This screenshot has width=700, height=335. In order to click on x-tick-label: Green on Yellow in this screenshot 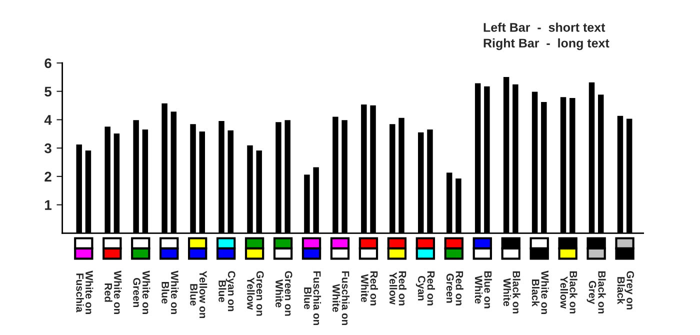, I will do `click(255, 293)`.